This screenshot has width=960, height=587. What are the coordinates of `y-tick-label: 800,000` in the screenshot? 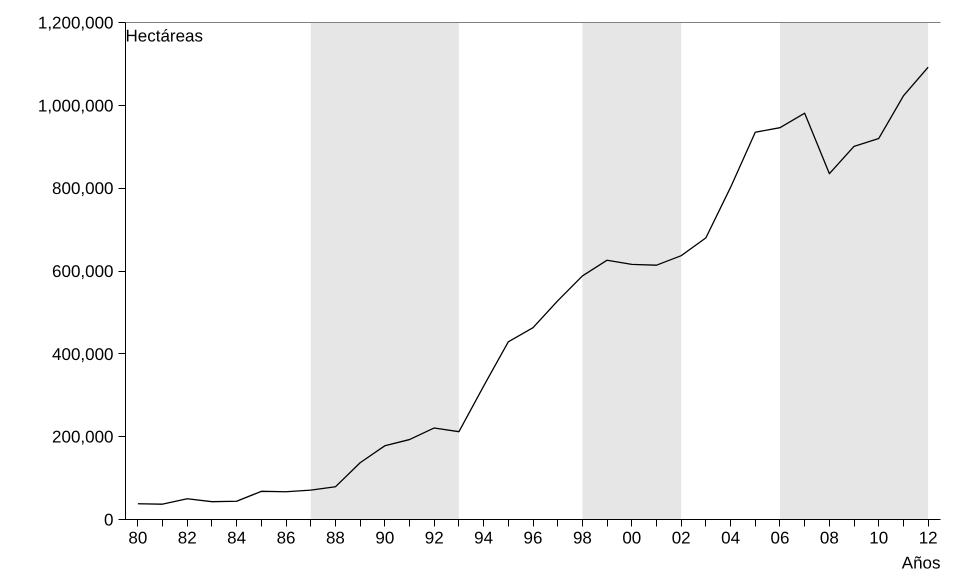 It's located at (83, 188).